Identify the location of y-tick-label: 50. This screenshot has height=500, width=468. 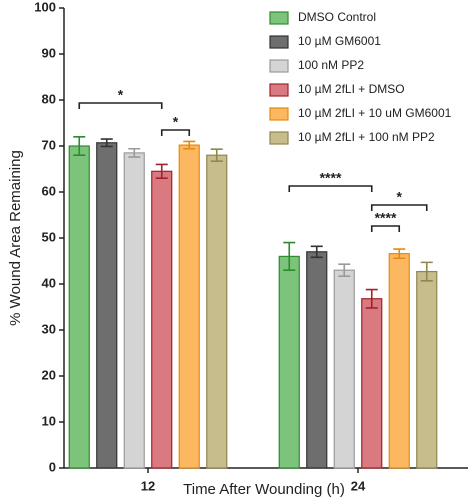
(49, 236).